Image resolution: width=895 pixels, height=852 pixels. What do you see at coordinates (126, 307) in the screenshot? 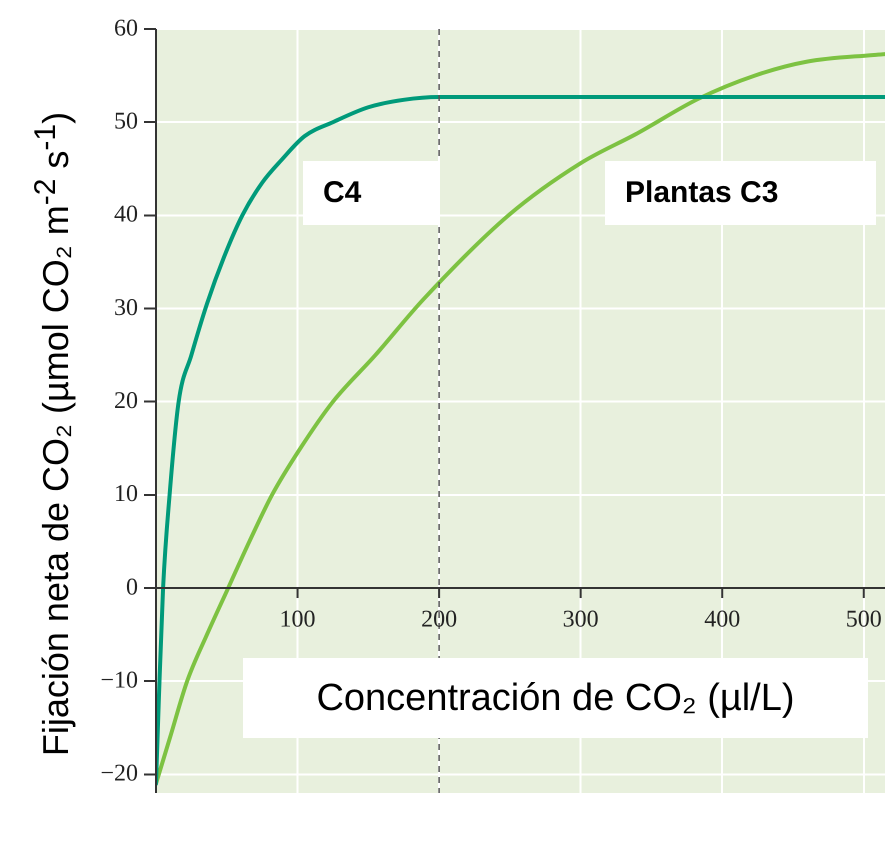
I see `y-tick-label: 30` at bounding box center [126, 307].